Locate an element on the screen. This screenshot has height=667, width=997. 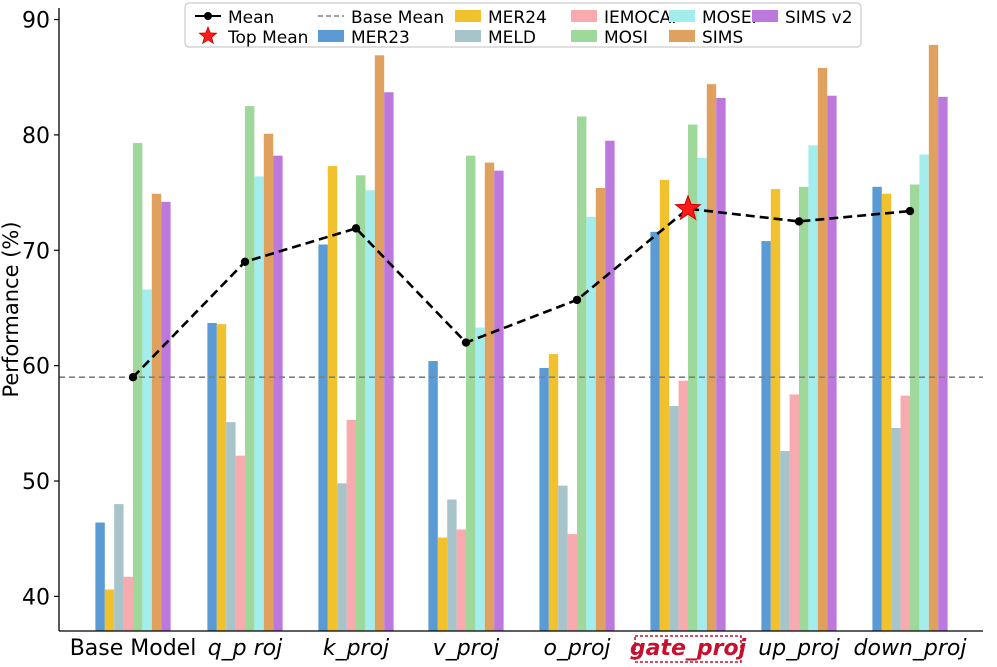
y-tick-label-50: 50 is located at coordinates (36, 482).